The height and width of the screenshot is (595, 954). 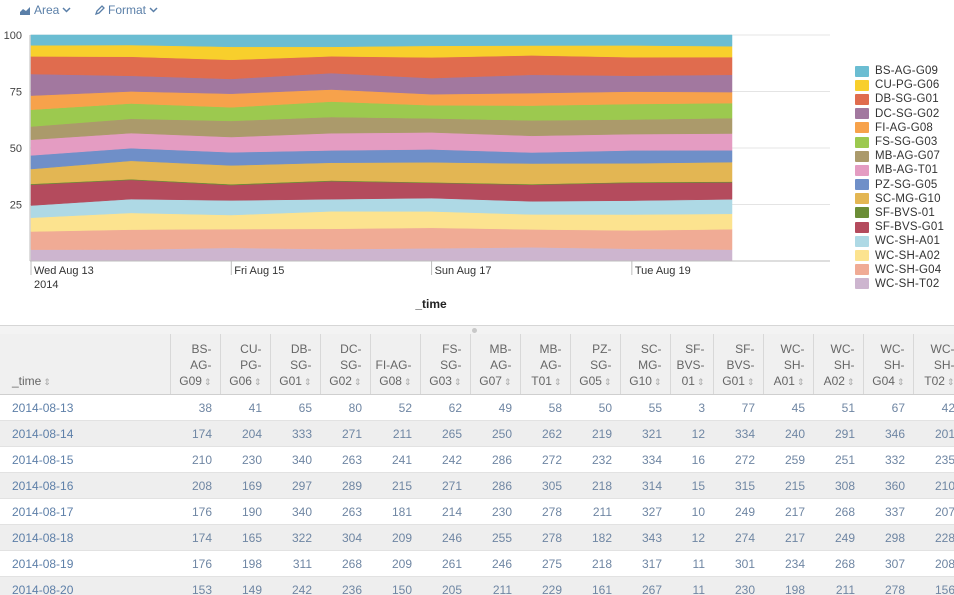 What do you see at coordinates (85, 585) in the screenshot?
I see `time-cell: 2014-08-20` at bounding box center [85, 585].